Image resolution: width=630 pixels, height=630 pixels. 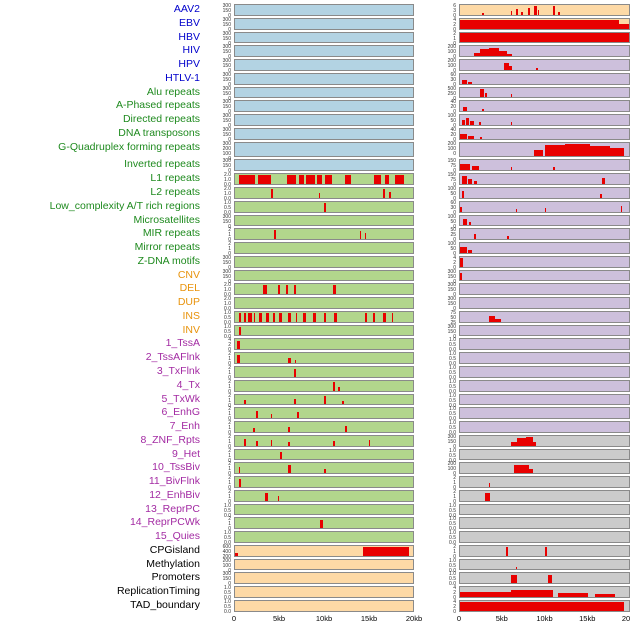 What do you see at coordinates (191, 315) in the screenshot?
I see `row-label: INS` at bounding box center [191, 315].